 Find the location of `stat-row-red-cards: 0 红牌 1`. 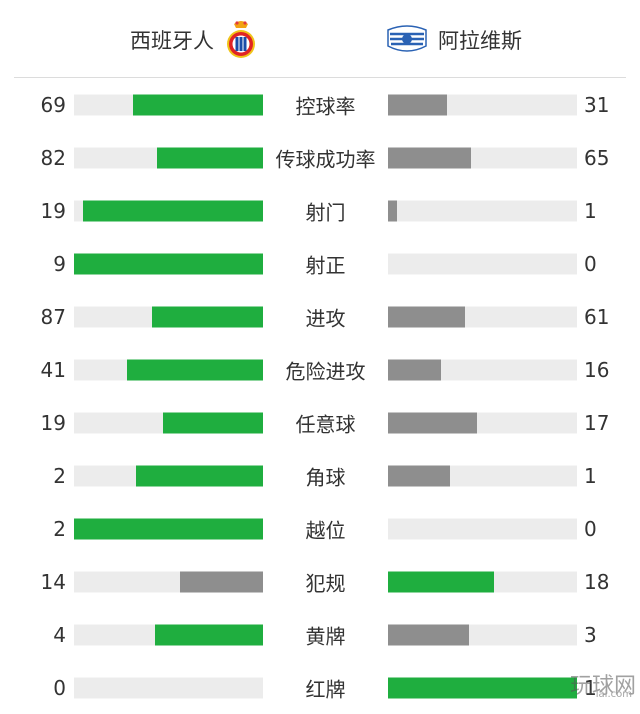

stat-row-red-cards: 0 红牌 1 is located at coordinates (320, 687).